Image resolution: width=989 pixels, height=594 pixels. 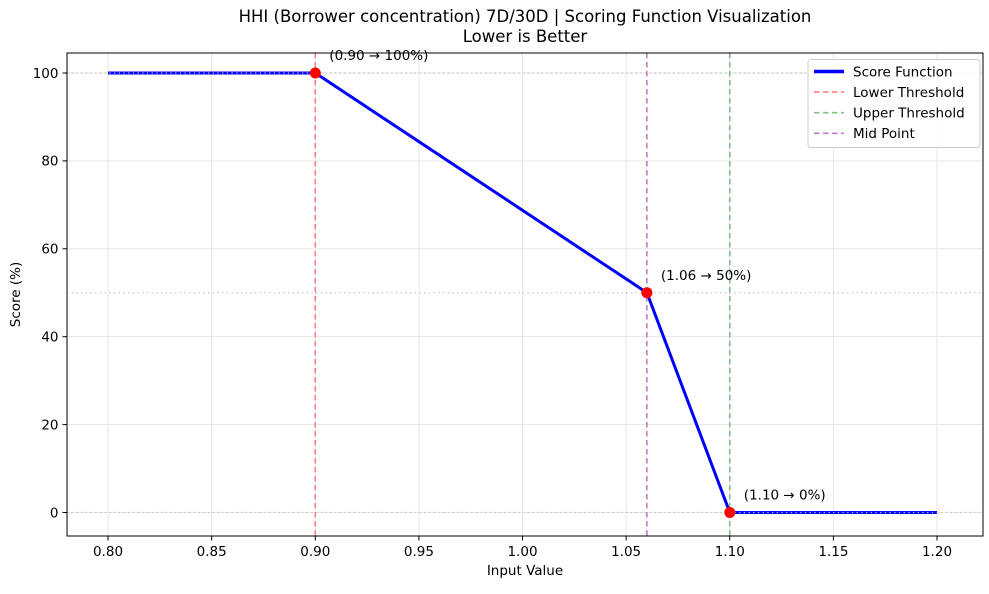 I want to click on y-tick-label: 60, so click(x=49, y=250).